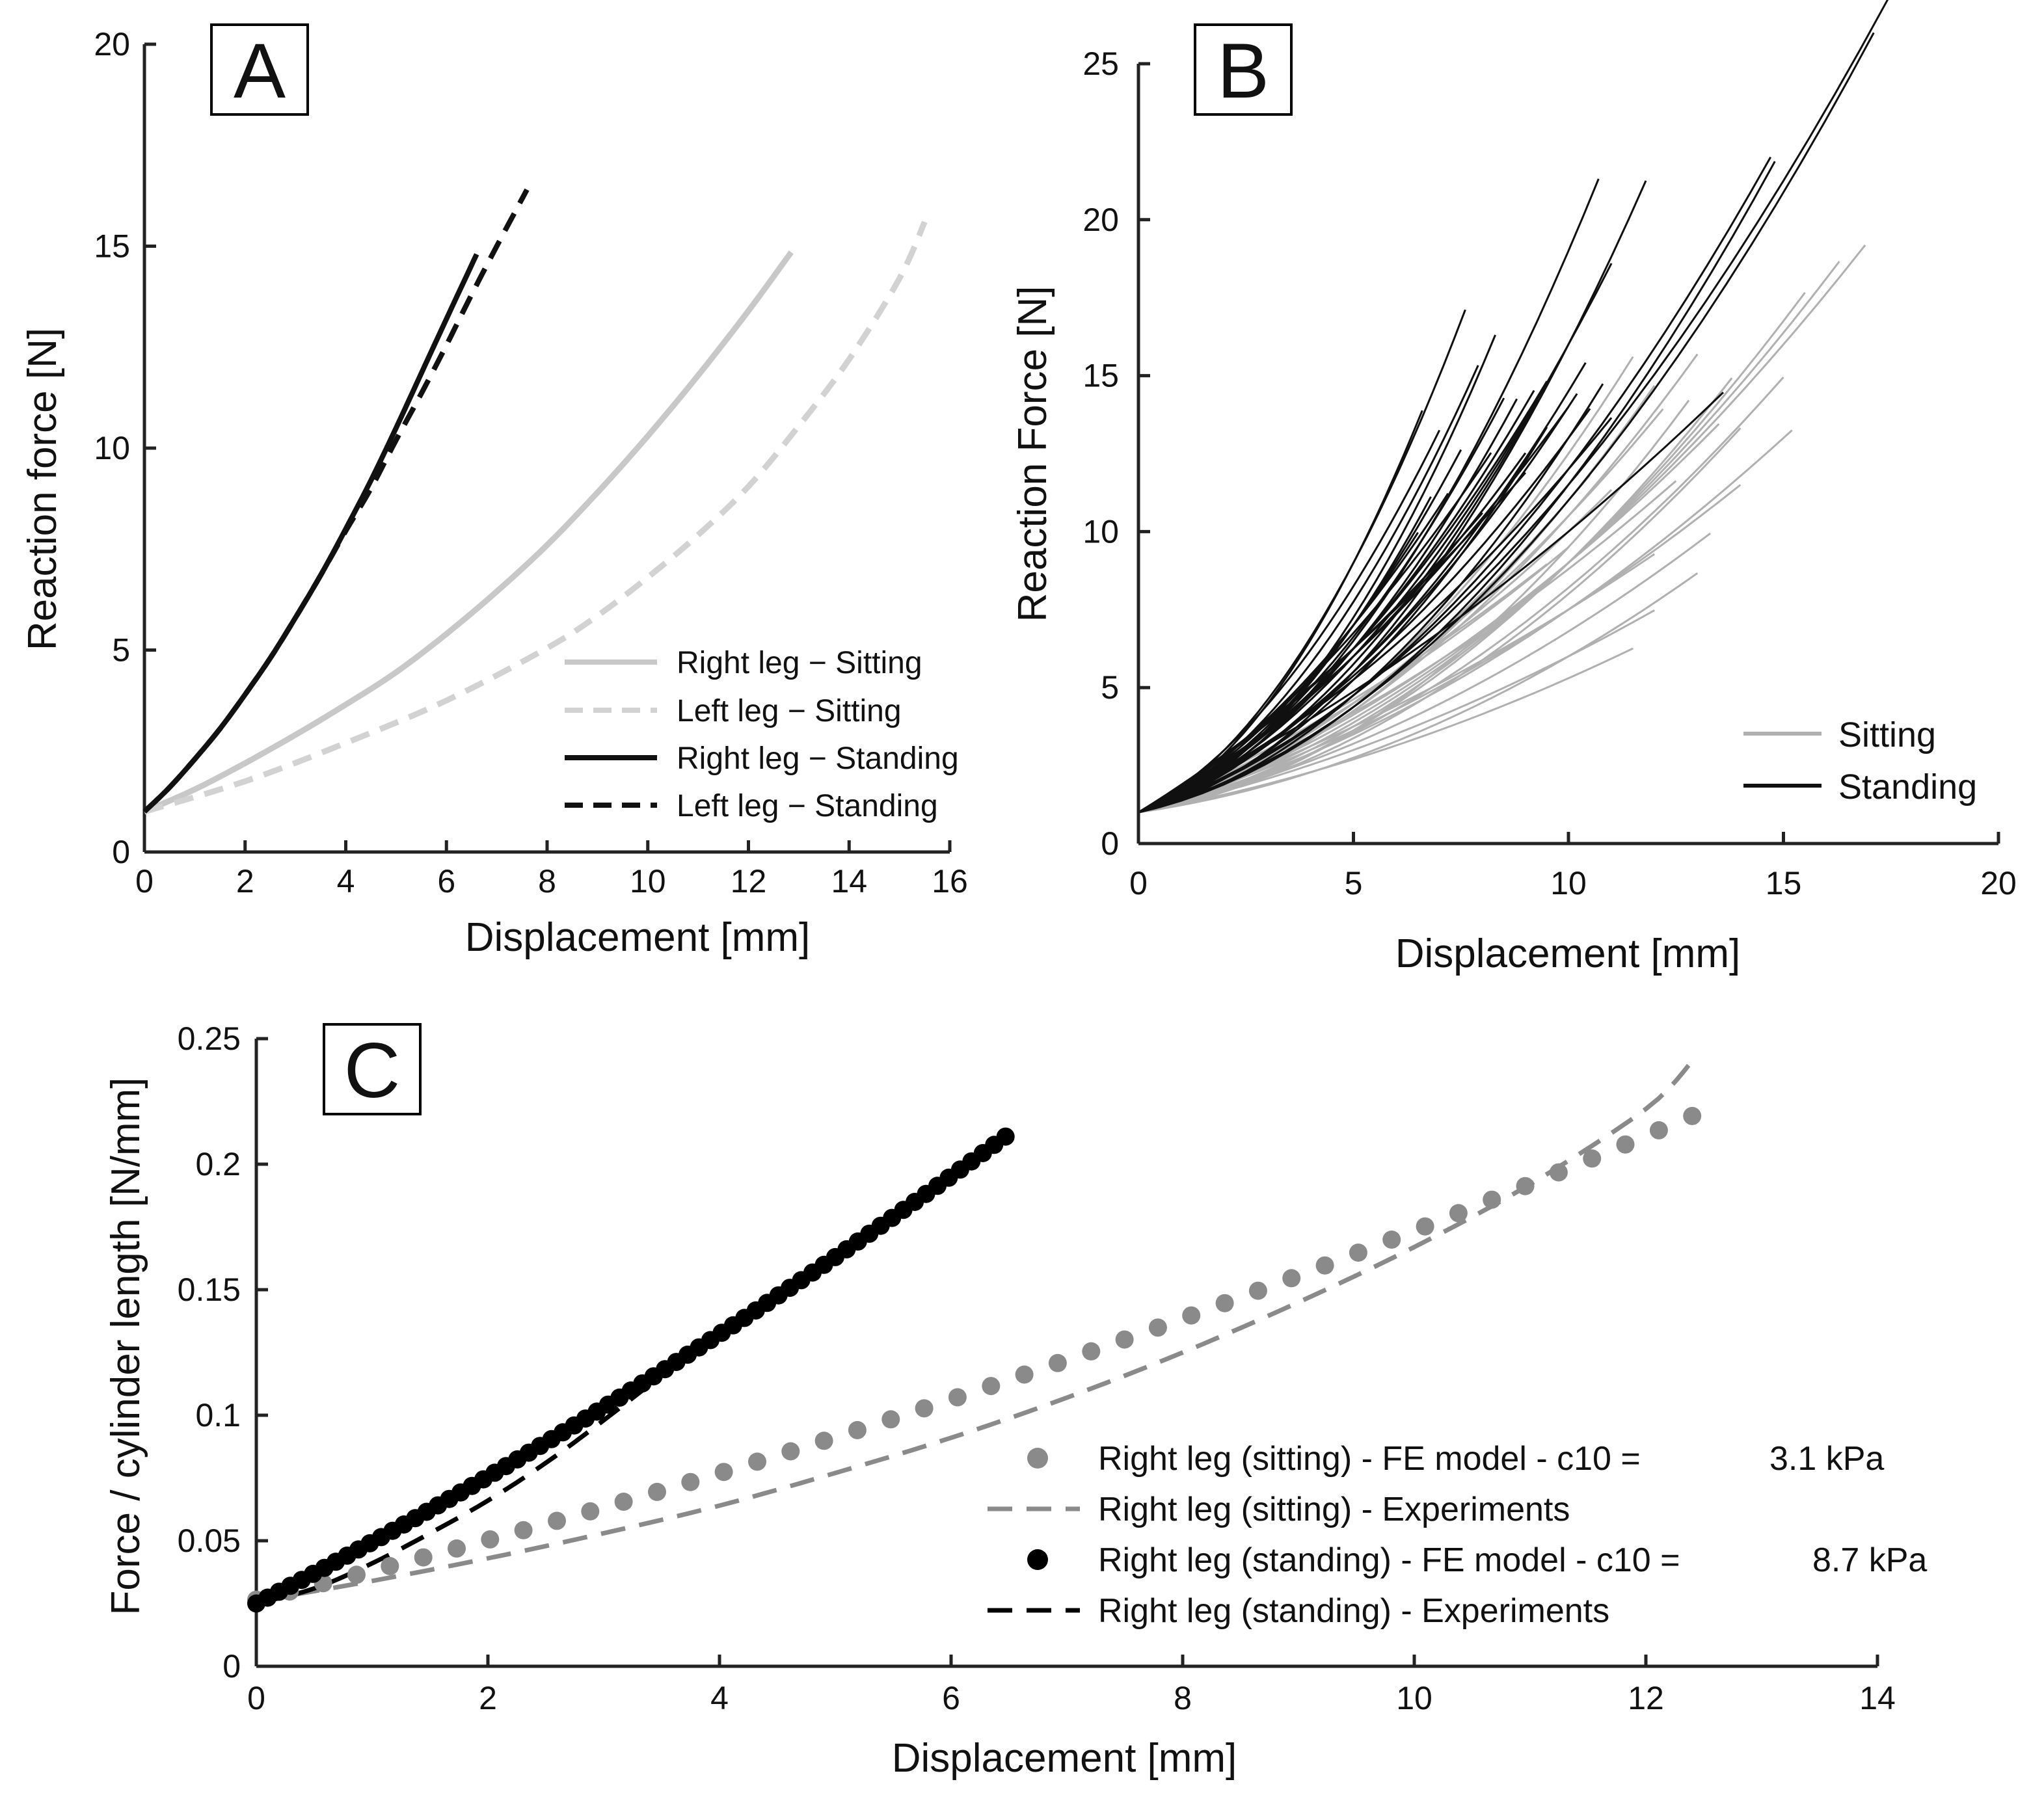  I want to click on panel-b-xtick-label: 5, so click(1354, 883).